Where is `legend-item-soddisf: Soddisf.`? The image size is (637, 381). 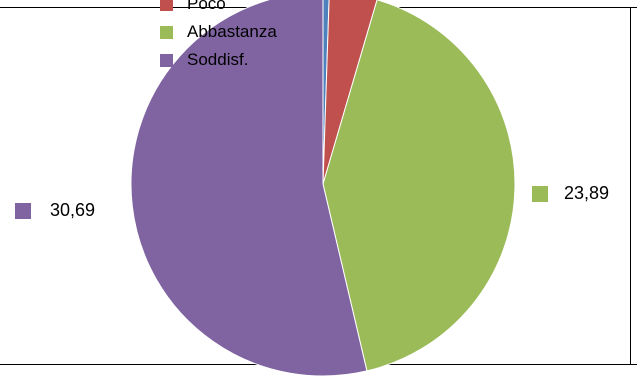
legend-item-soddisf: Soddisf. is located at coordinates (218, 60).